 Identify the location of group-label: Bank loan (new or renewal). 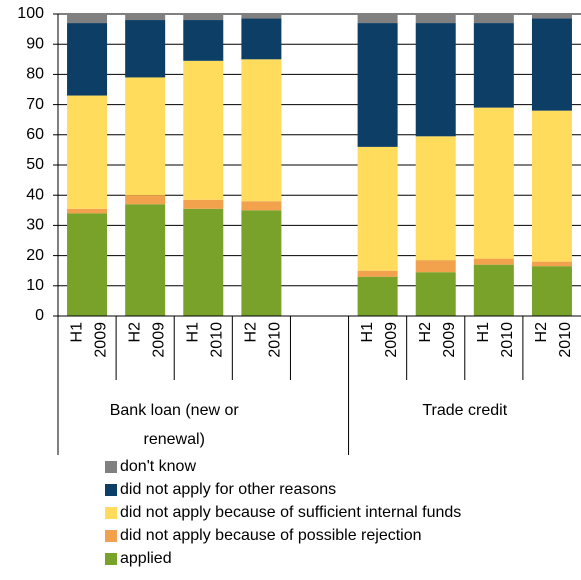
(174, 425).